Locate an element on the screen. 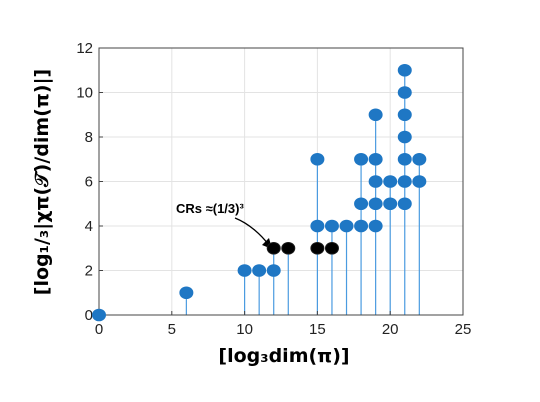 The width and height of the screenshot is (540, 402). x-tick-label: 15 is located at coordinates (317, 329).